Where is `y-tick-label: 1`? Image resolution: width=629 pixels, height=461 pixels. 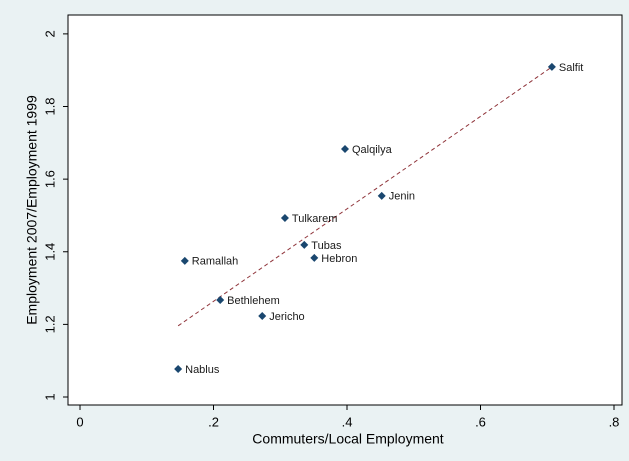 y-tick-label: 1 is located at coordinates (49, 396).